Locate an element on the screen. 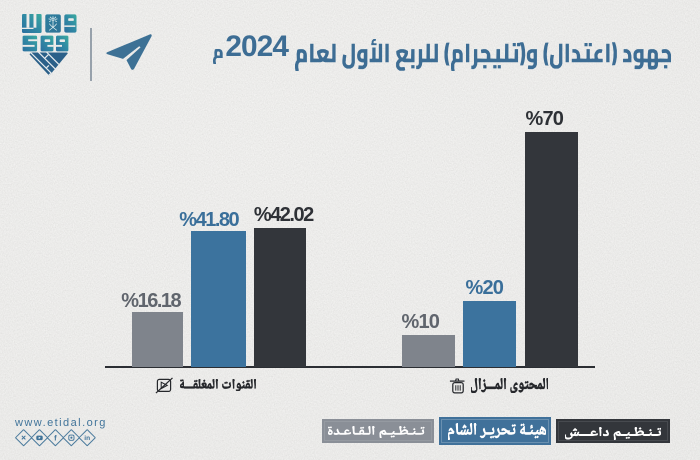 Image resolution: width=700 pixels, height=460 pixels. svg-text: f is located at coordinates (55, 438).